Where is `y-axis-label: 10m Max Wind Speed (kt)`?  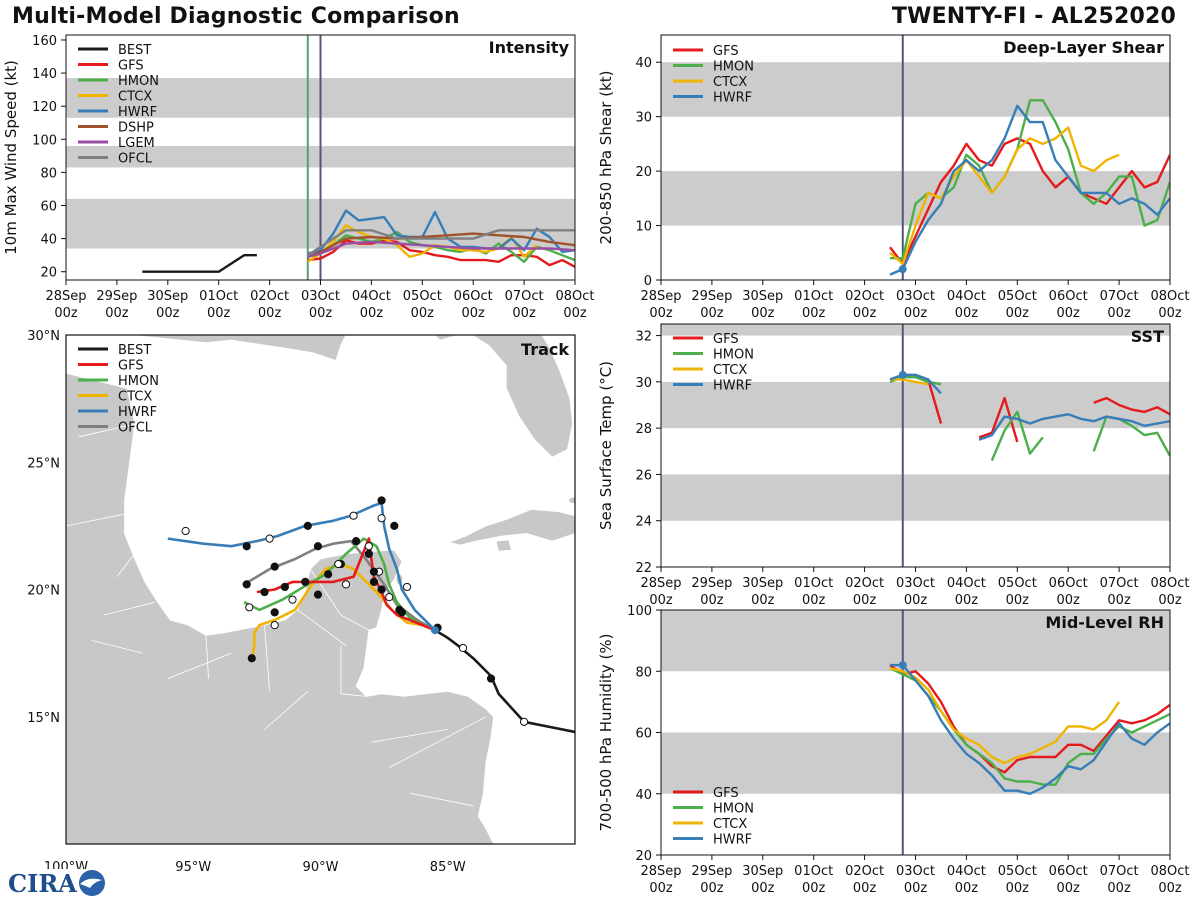 y-axis-label: 10m Max Wind Speed (kt) is located at coordinates (11, 157).